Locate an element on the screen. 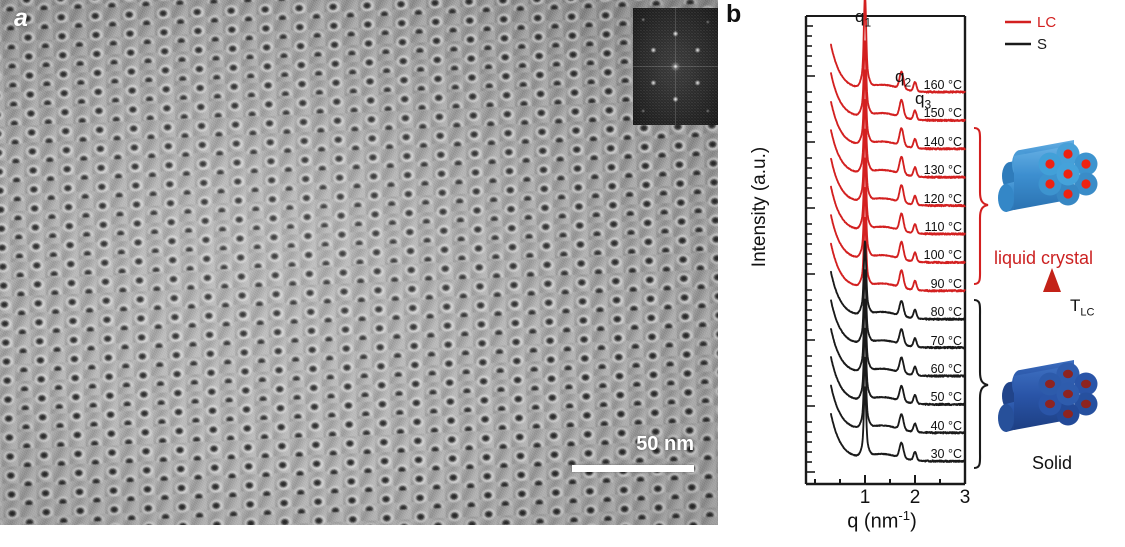 The height and width of the screenshot is (547, 1125). solid-cylinder-bundle is located at coordinates (1048, 396).